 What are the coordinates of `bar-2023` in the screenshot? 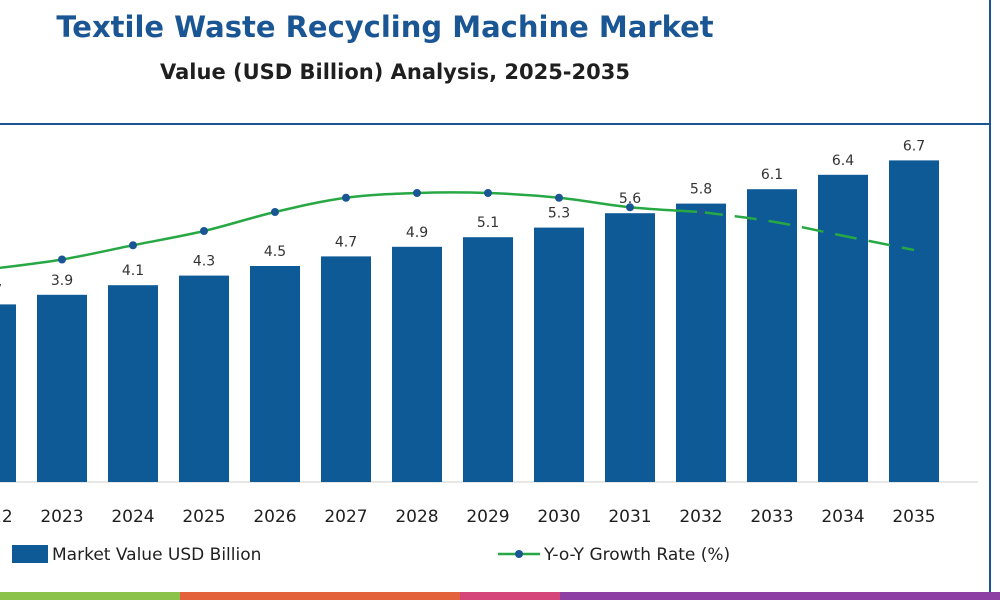 It's located at (62, 388).